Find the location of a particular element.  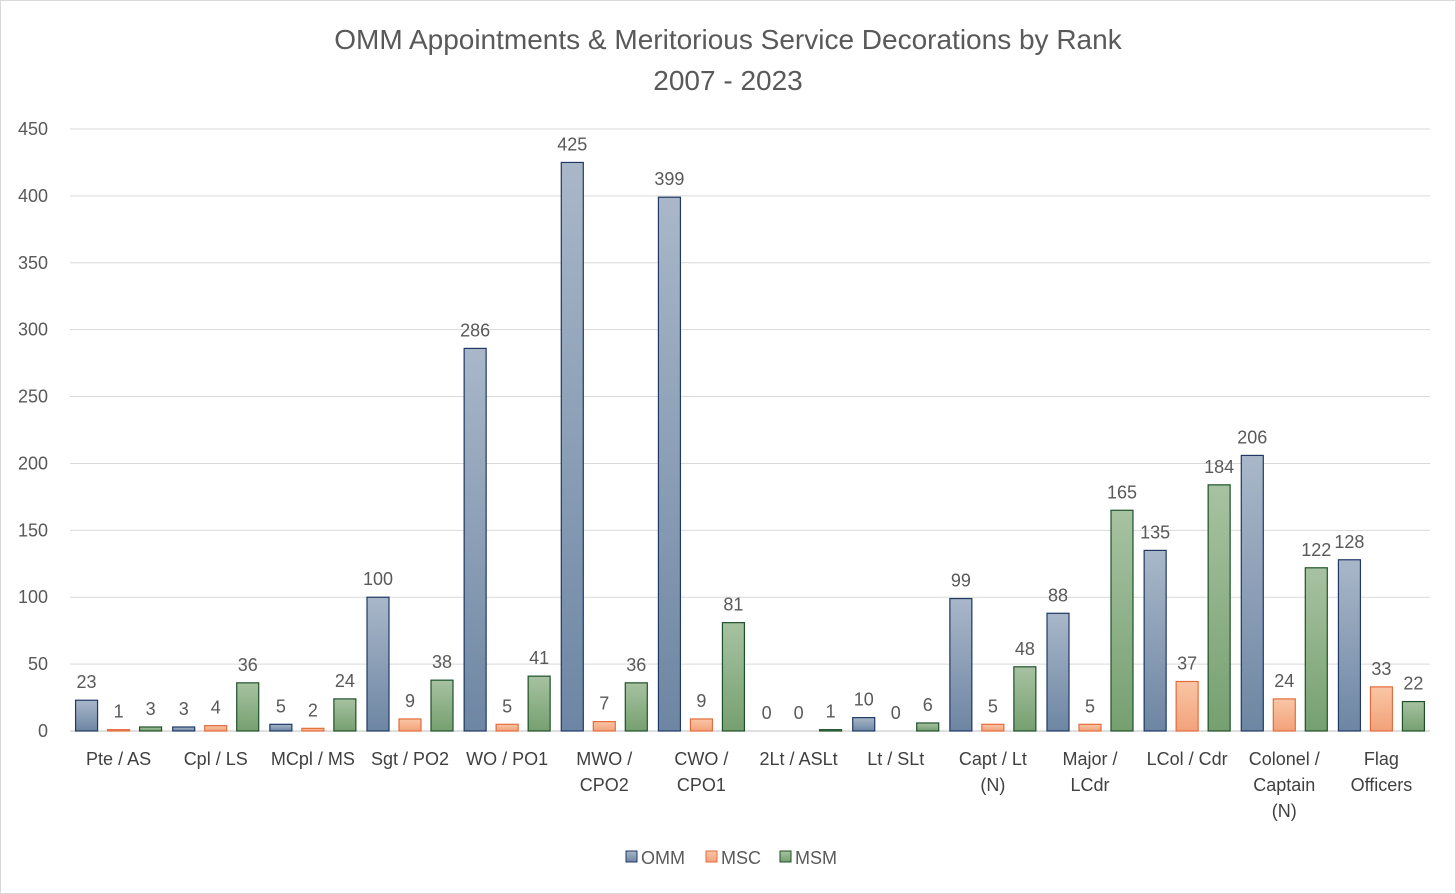

data-label: 135 is located at coordinates (1155, 532).